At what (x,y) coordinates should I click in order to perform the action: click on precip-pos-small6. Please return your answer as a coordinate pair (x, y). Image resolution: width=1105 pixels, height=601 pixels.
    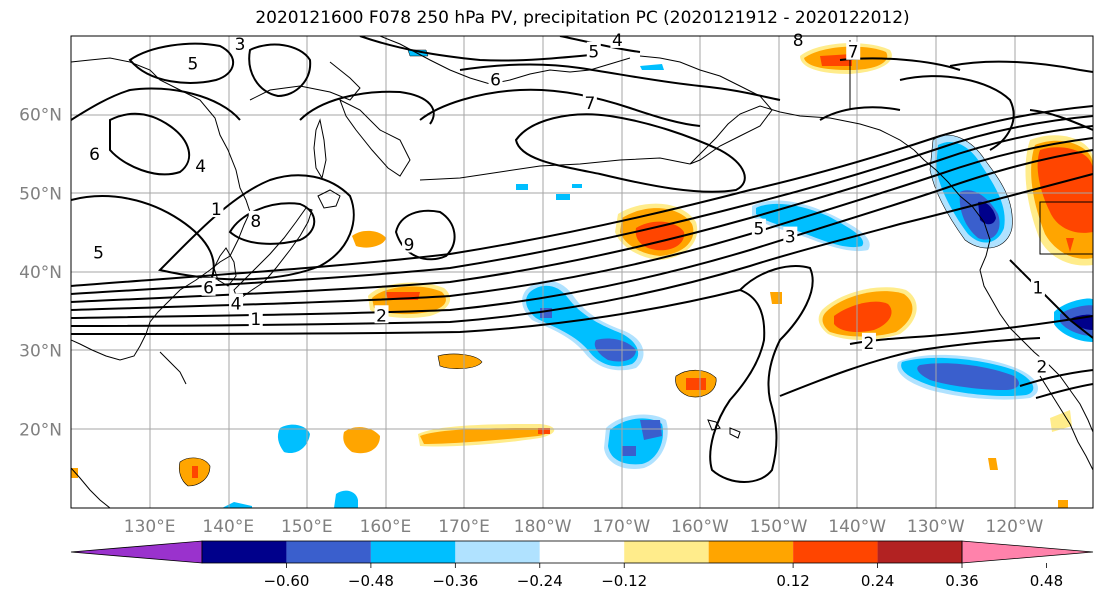
    Looking at the image, I should click on (776, 298).